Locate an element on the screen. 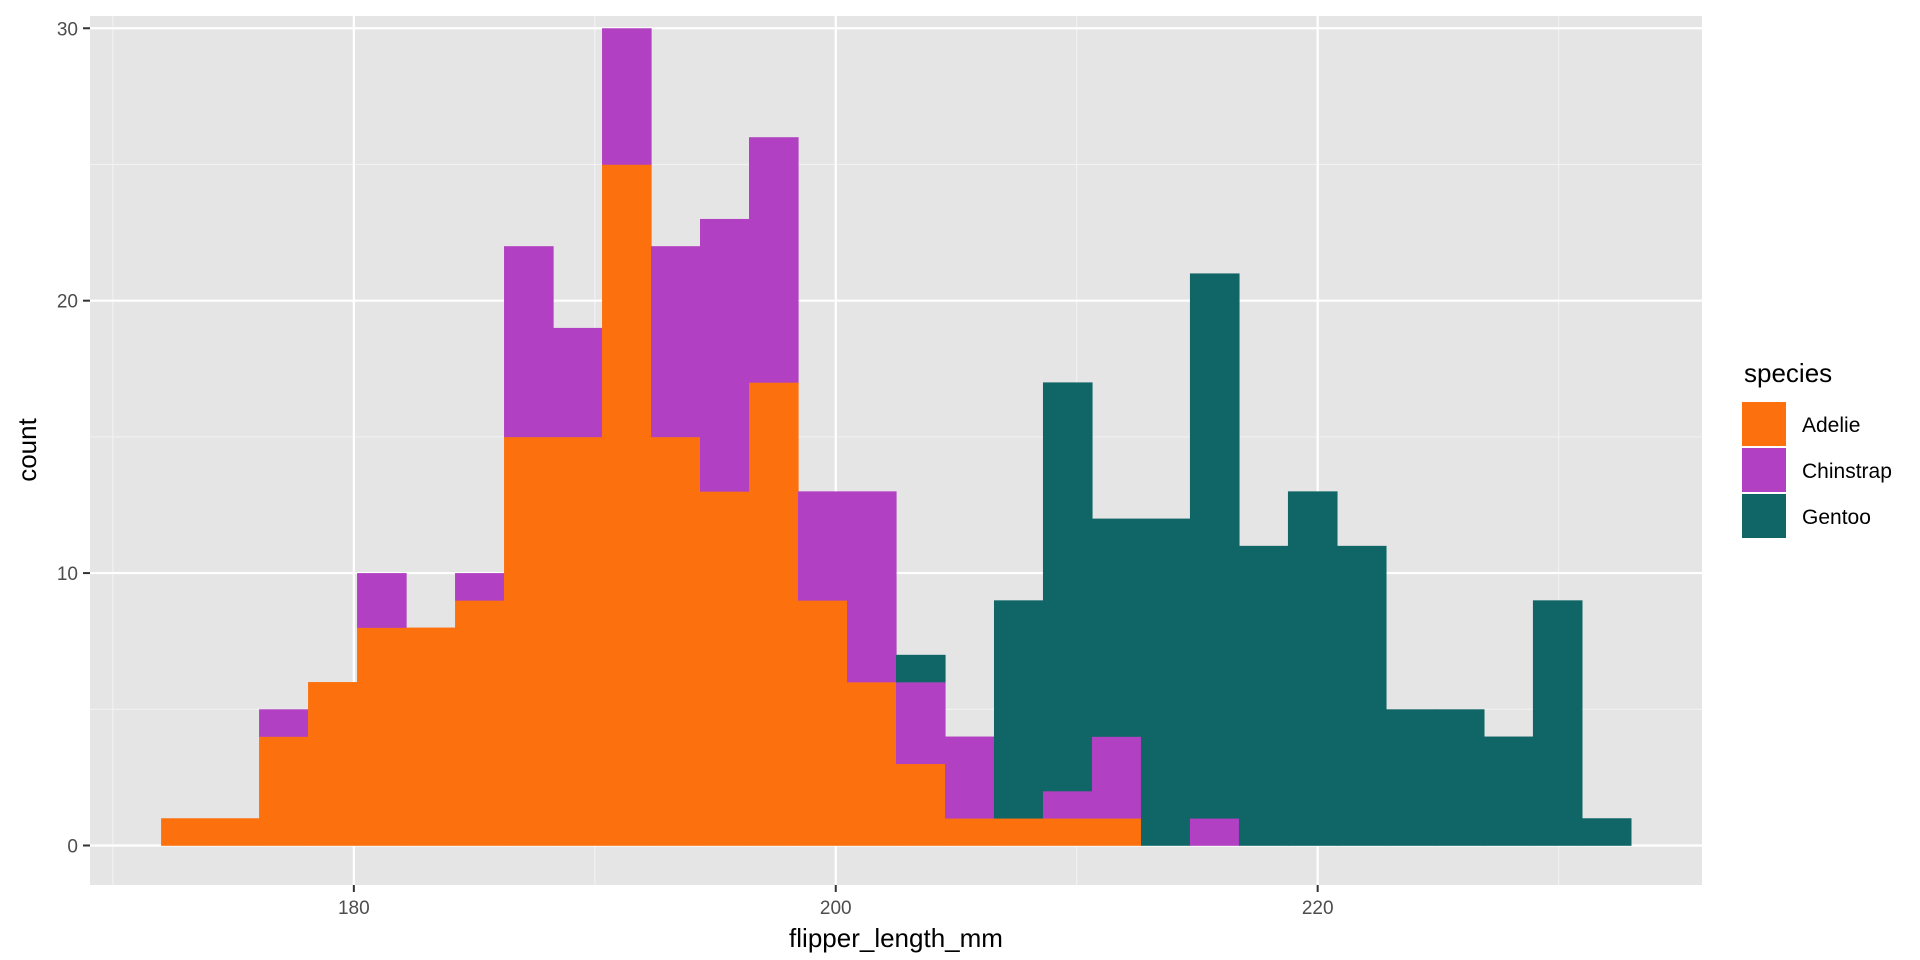  legend-key-adelie is located at coordinates (1764, 424).